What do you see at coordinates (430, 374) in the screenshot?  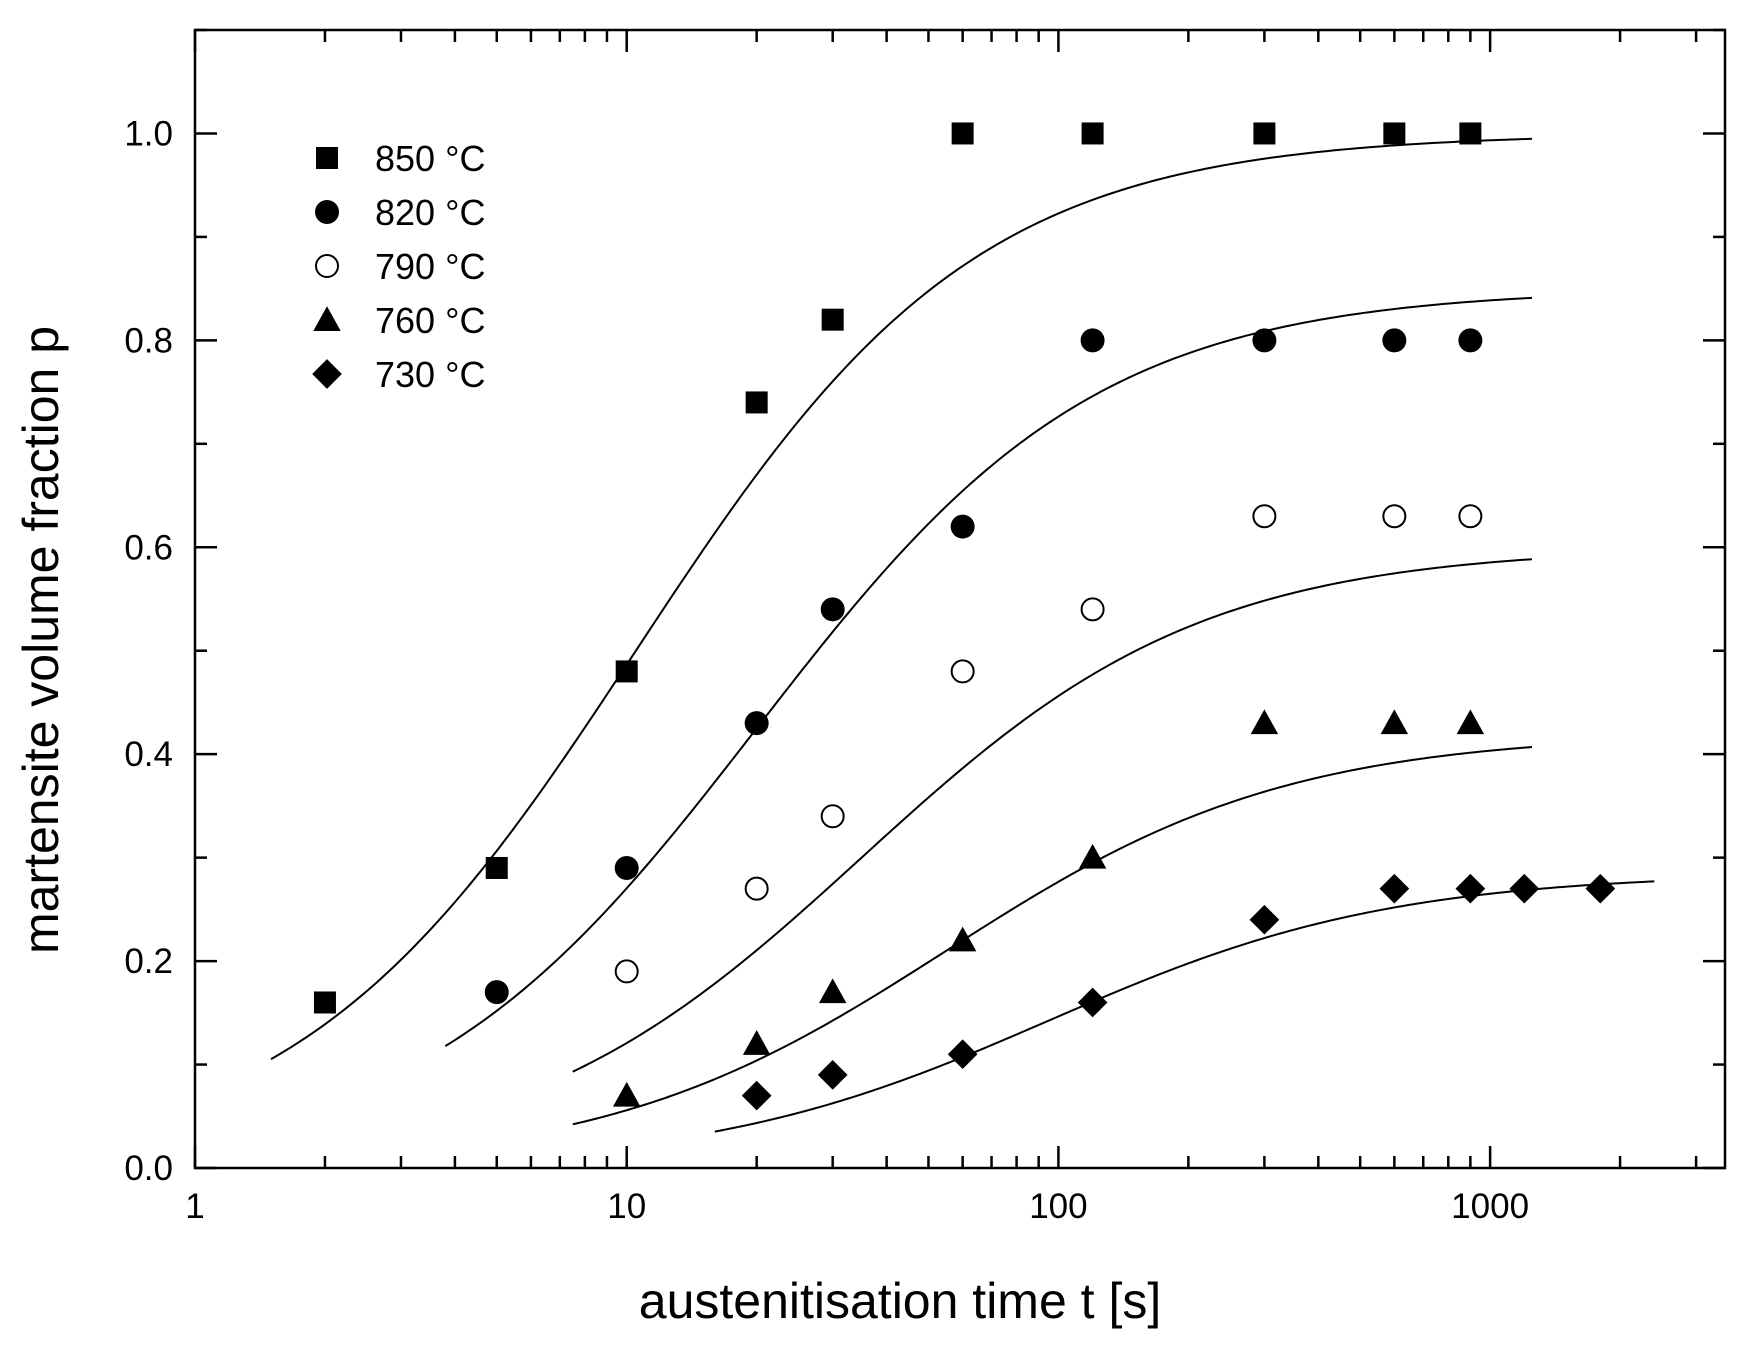 I see `legend-label: 730 °C` at bounding box center [430, 374].